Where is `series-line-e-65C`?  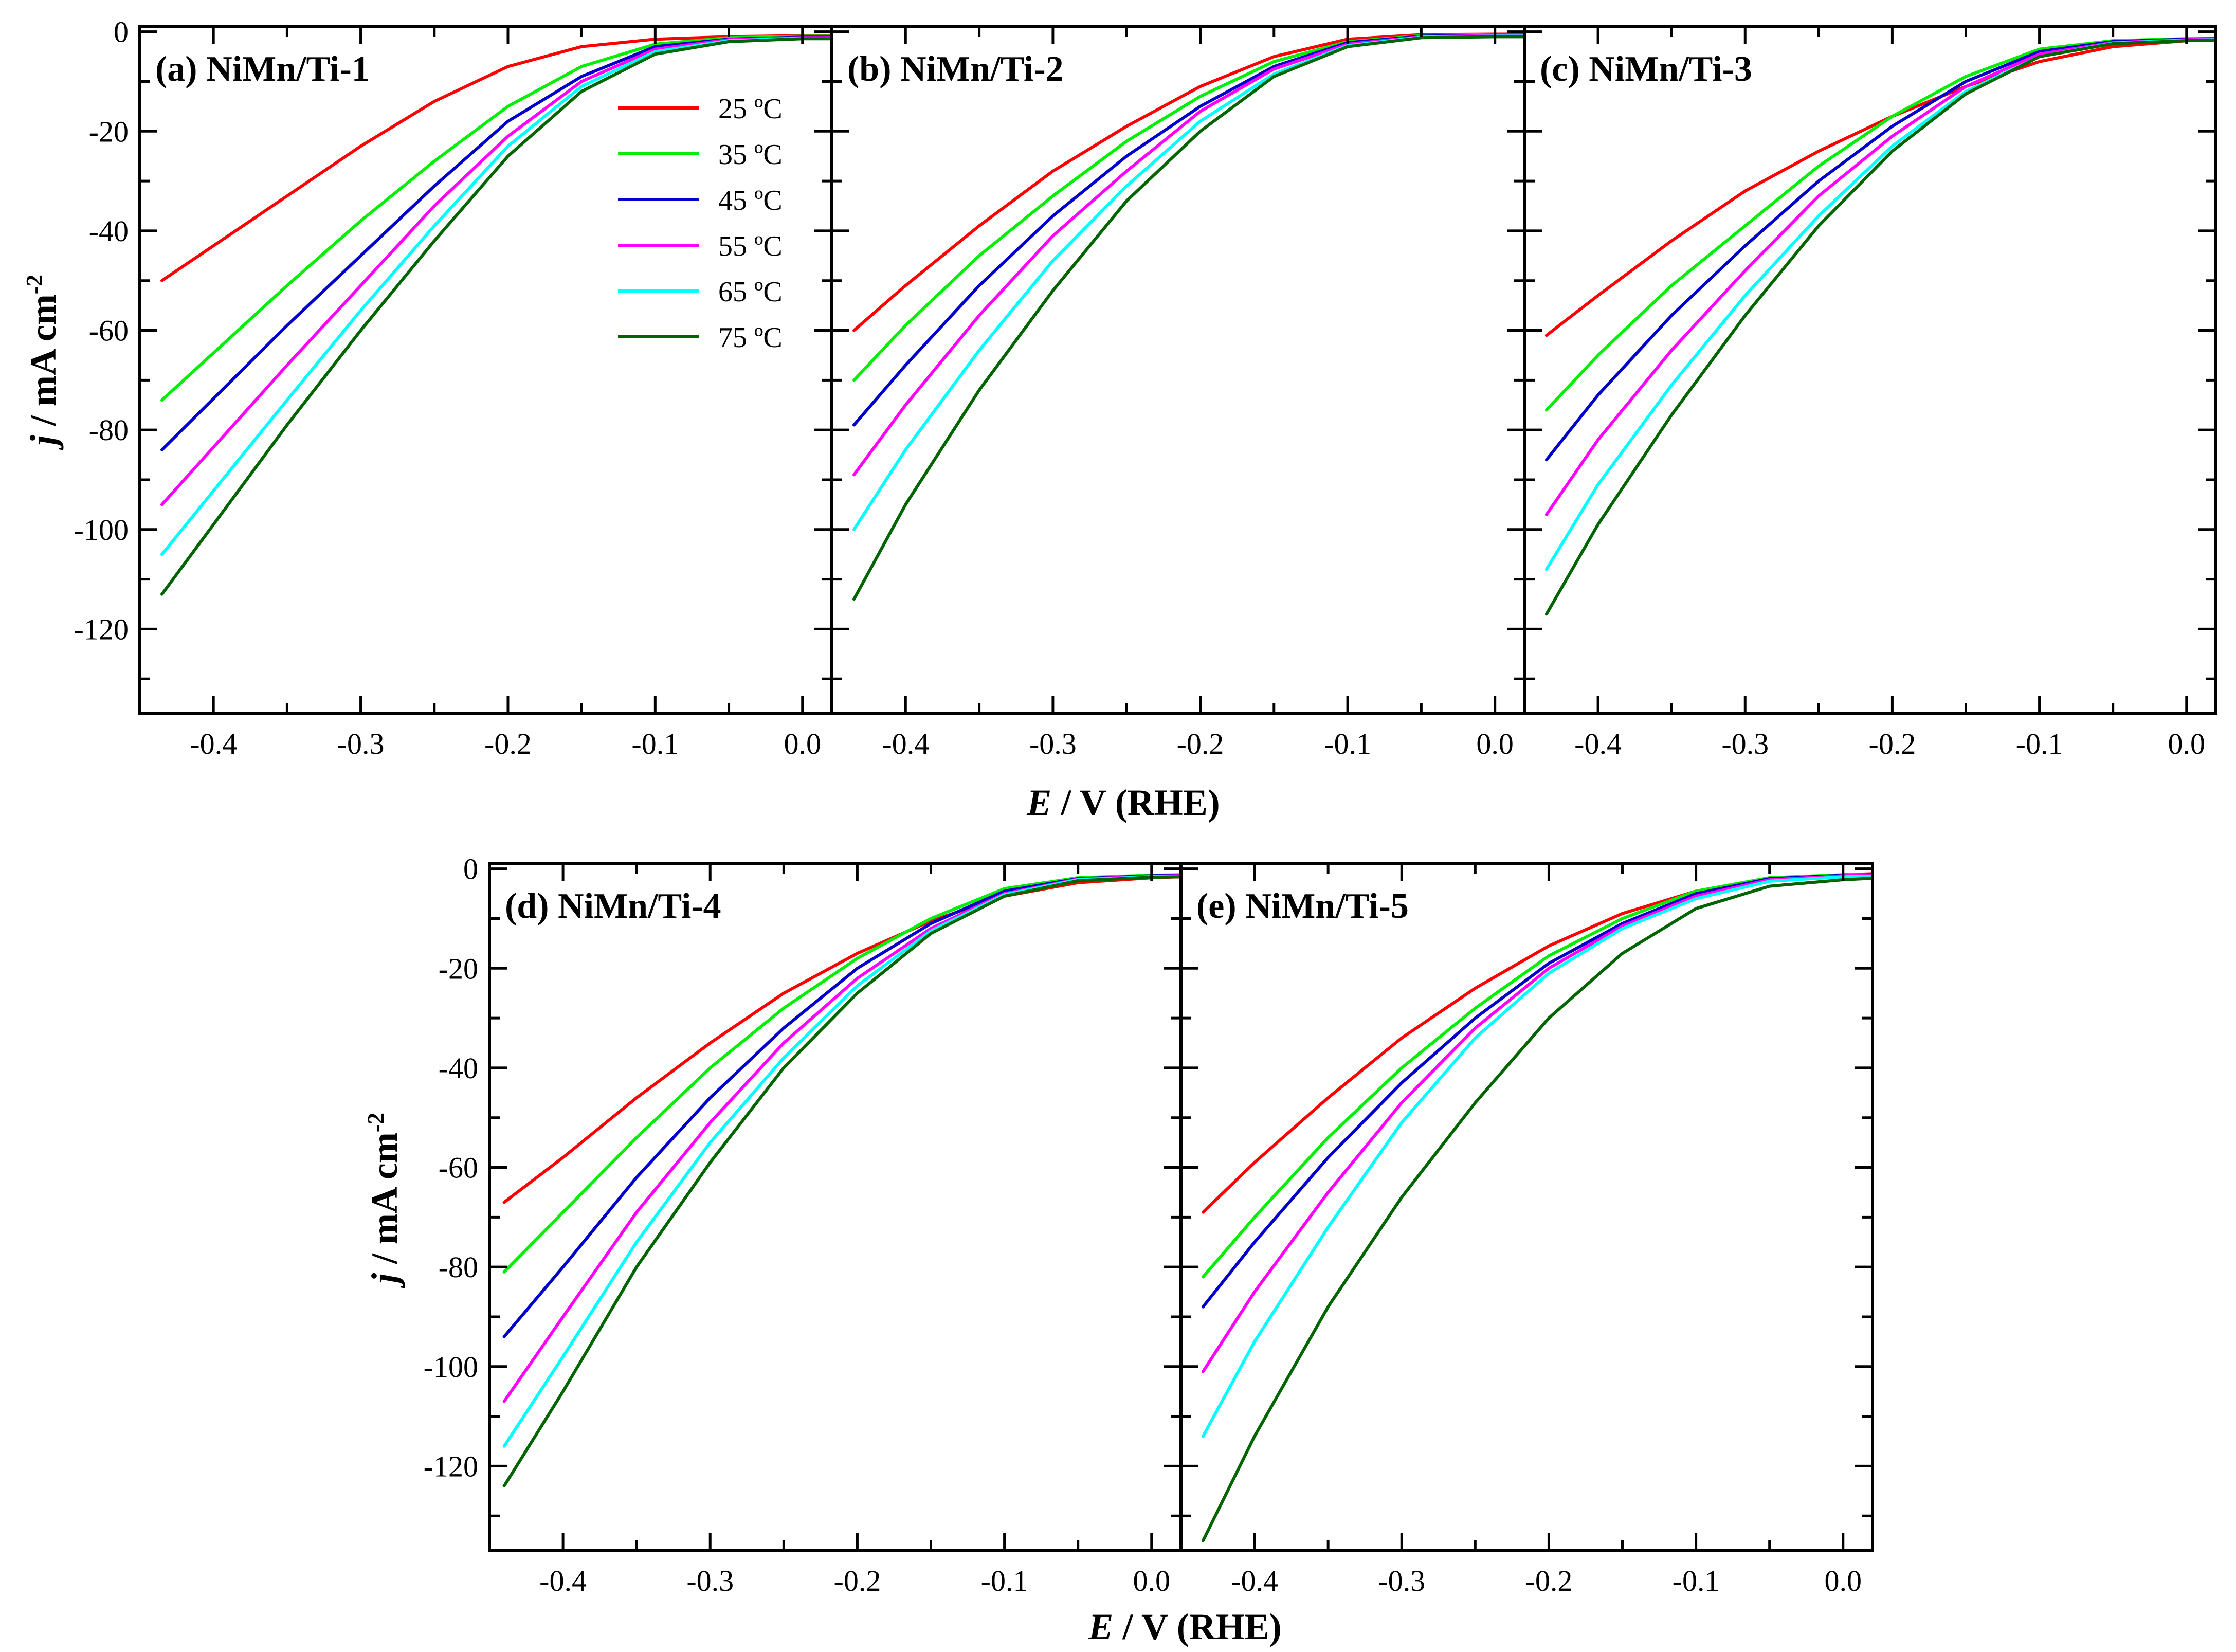 series-line-e-65C is located at coordinates (1537, 1156).